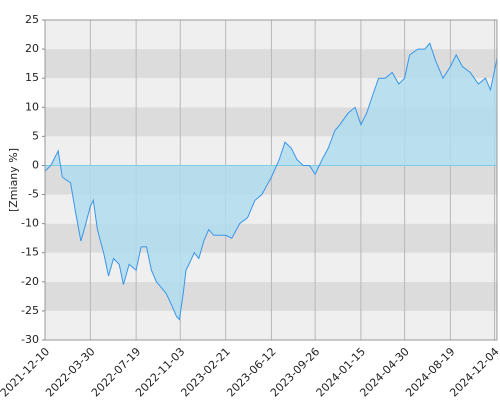 This screenshot has height=400, width=500. Describe the element at coordinates (32, 106) in the screenshot. I see `y-tick-label: 10` at that location.